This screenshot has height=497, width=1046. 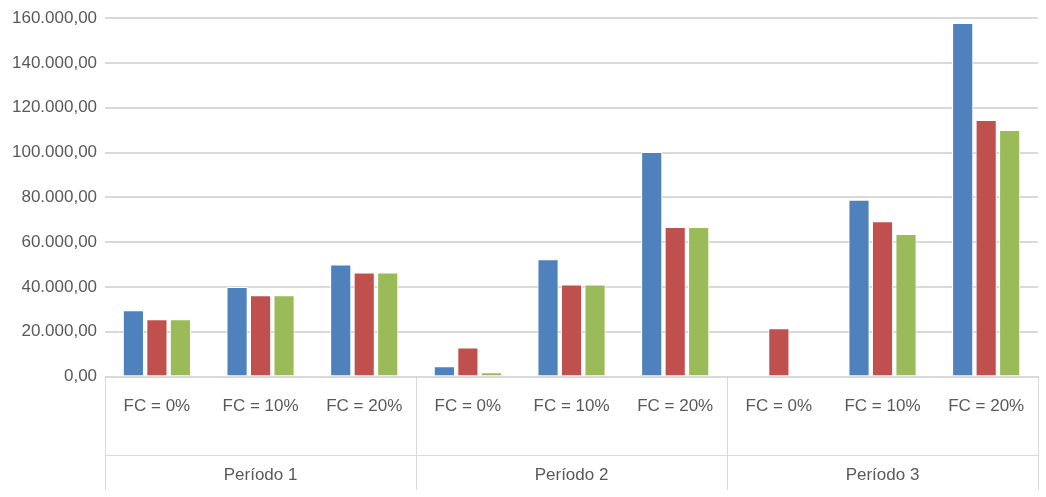 I want to click on y-tick-label: 100.000,00, so click(x=54, y=152).